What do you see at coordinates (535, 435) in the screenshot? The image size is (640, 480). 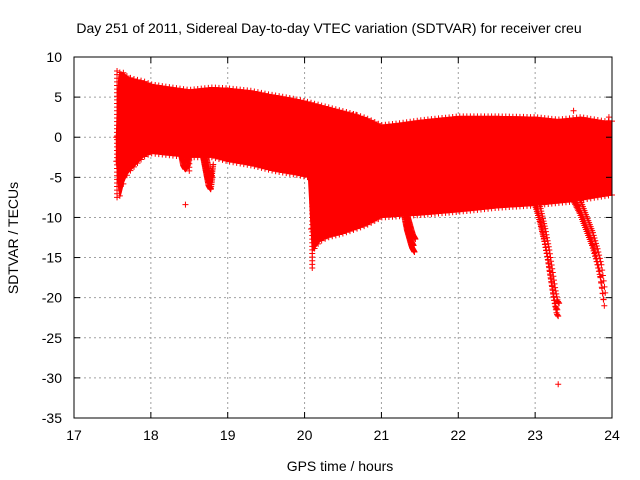 I see `x-tick-label: 23` at bounding box center [535, 435].